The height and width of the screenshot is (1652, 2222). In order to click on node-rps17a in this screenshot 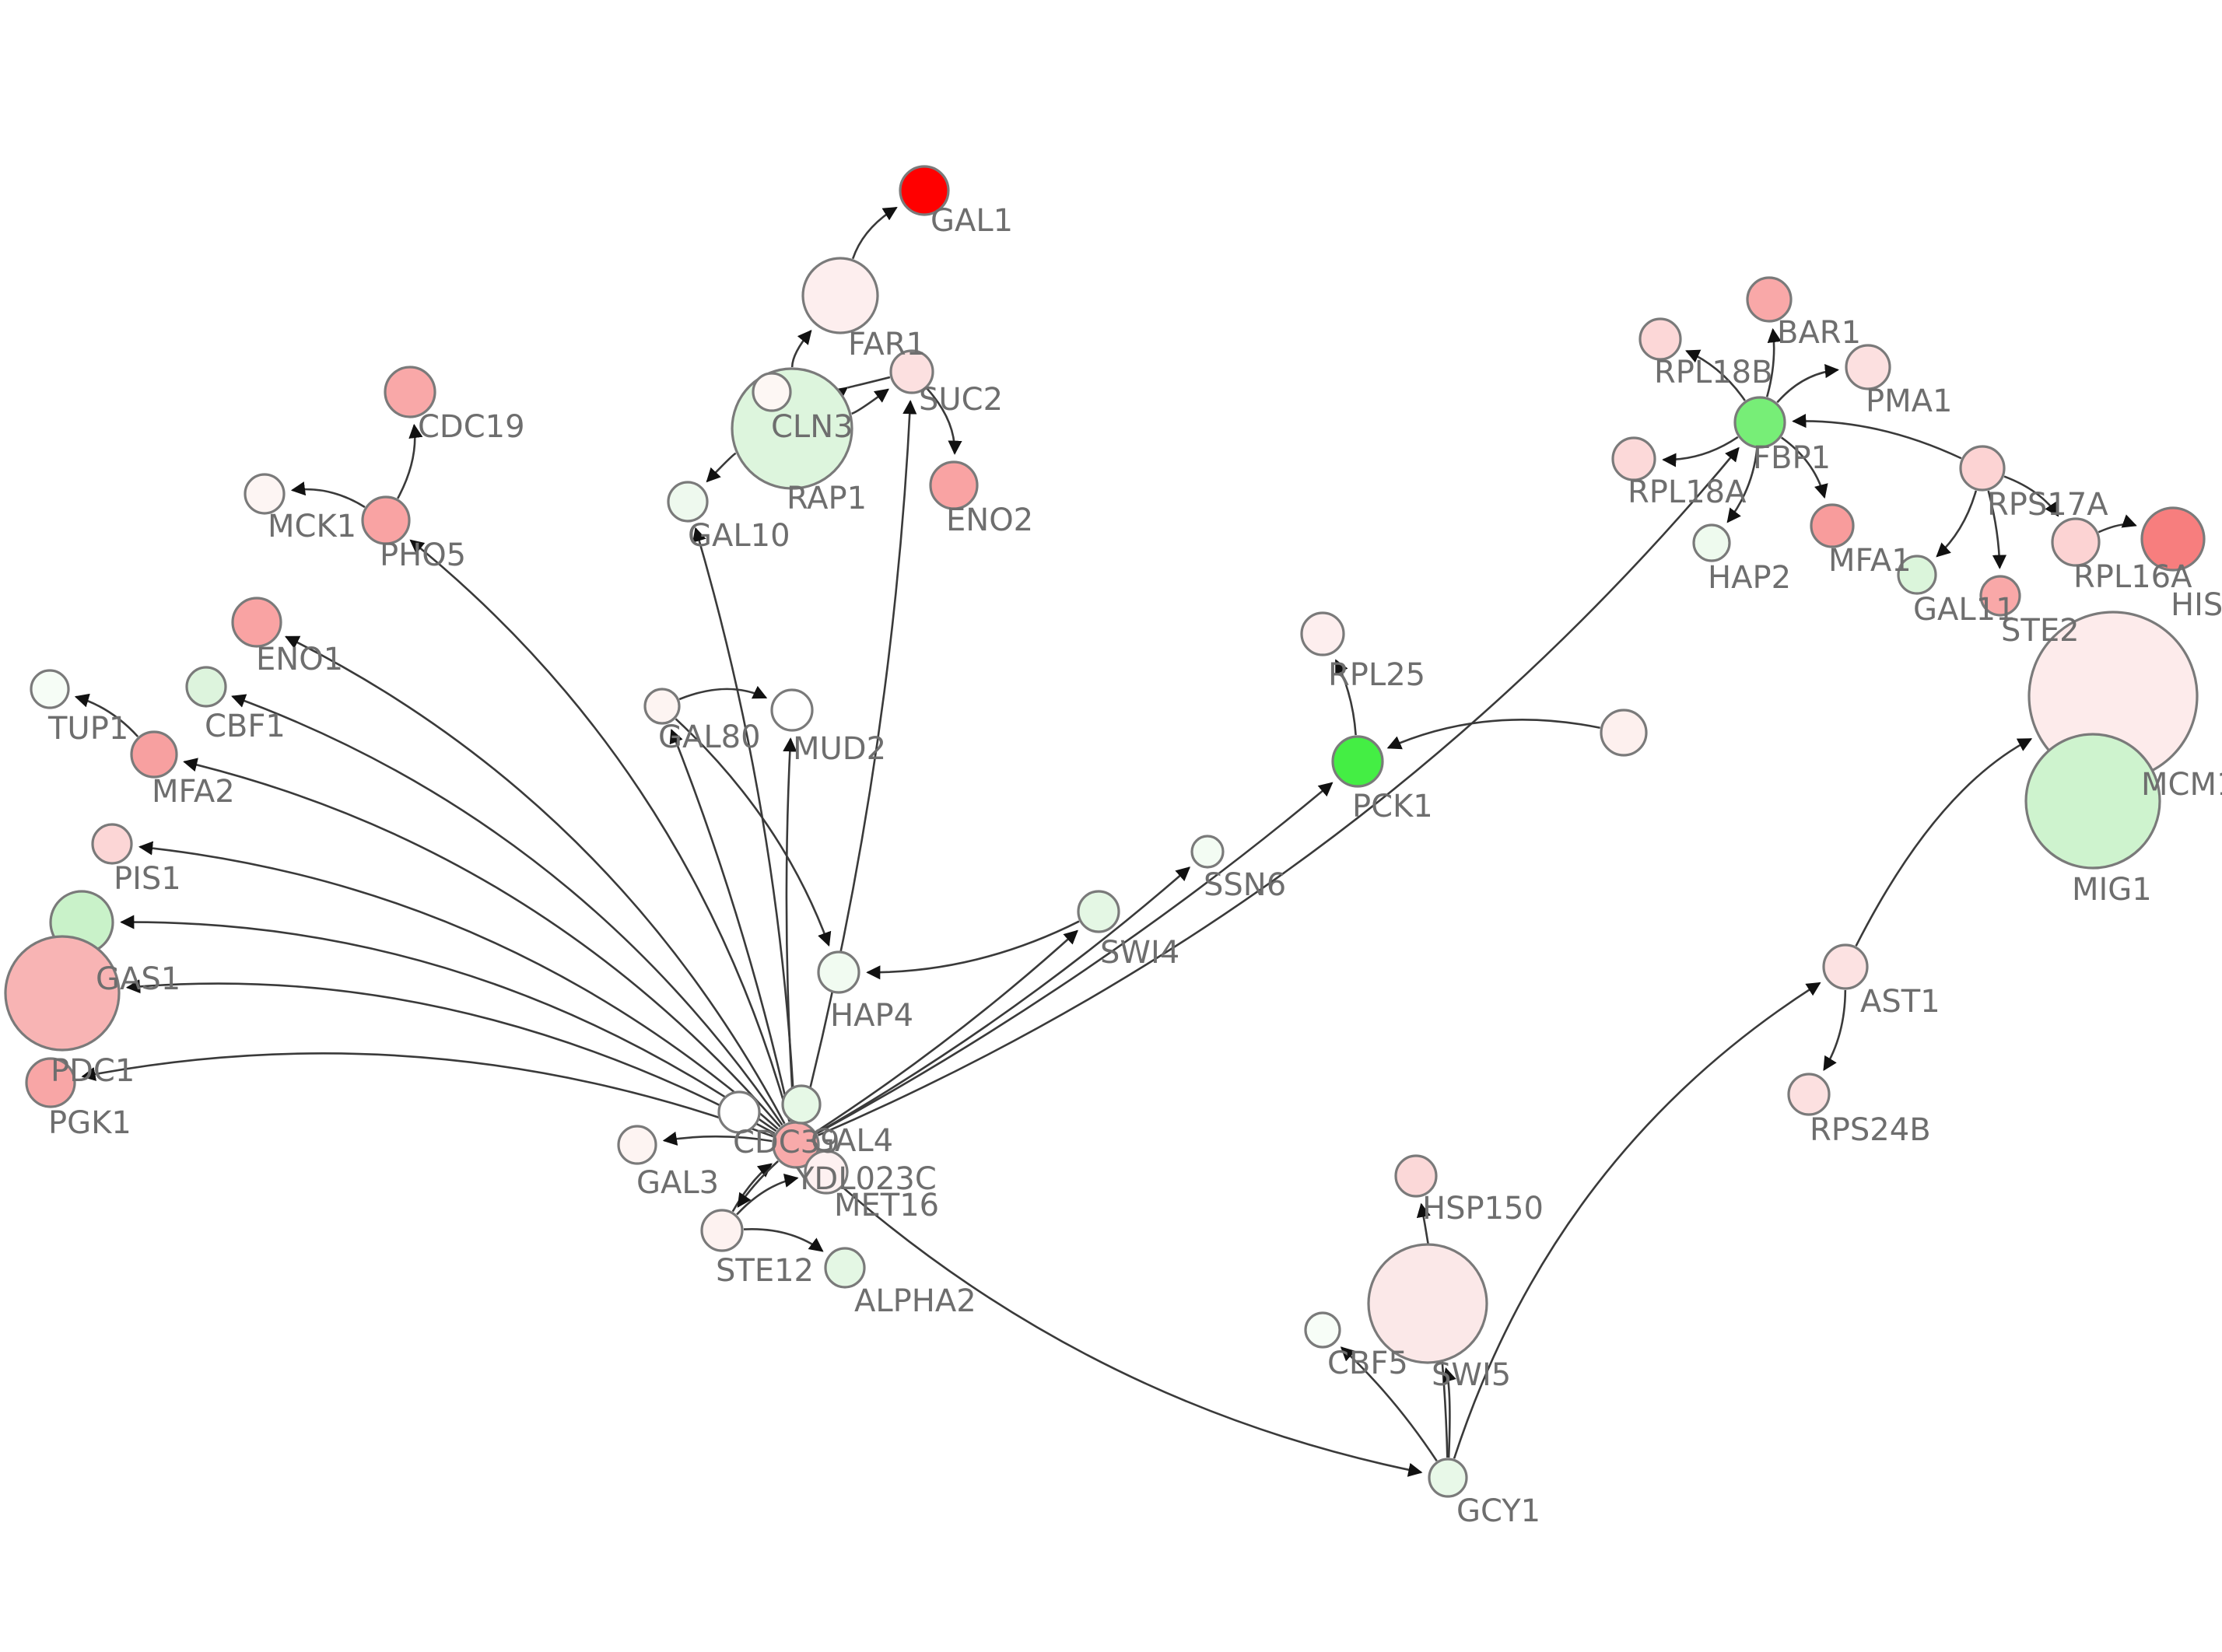, I will do `click(1983, 469)`.